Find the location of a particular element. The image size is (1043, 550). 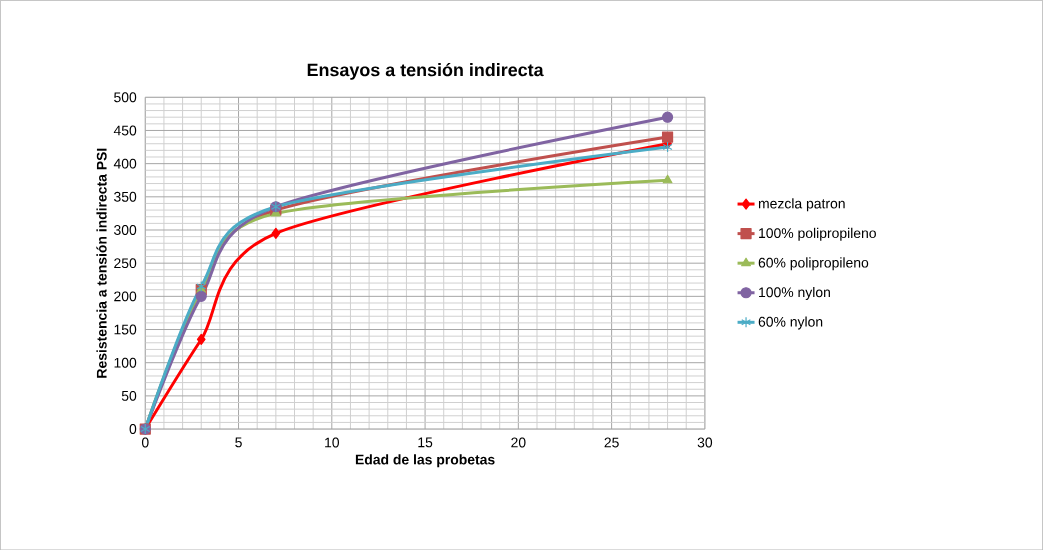

chart-title: Ensayos a tensión indirecta is located at coordinates (425, 71).